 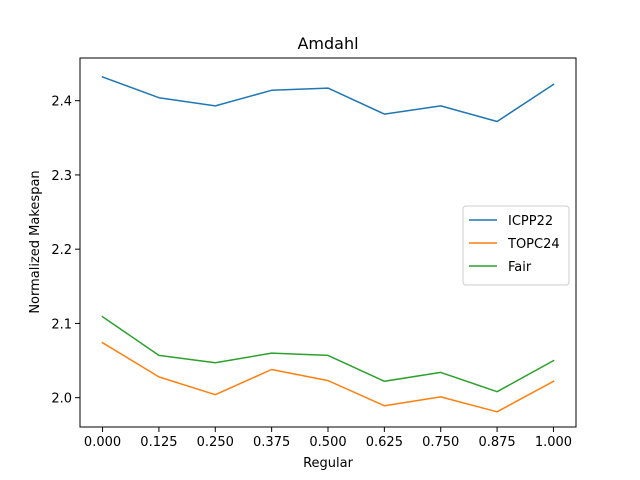 I want to click on y-tick-label: 2.1, so click(x=61, y=324).